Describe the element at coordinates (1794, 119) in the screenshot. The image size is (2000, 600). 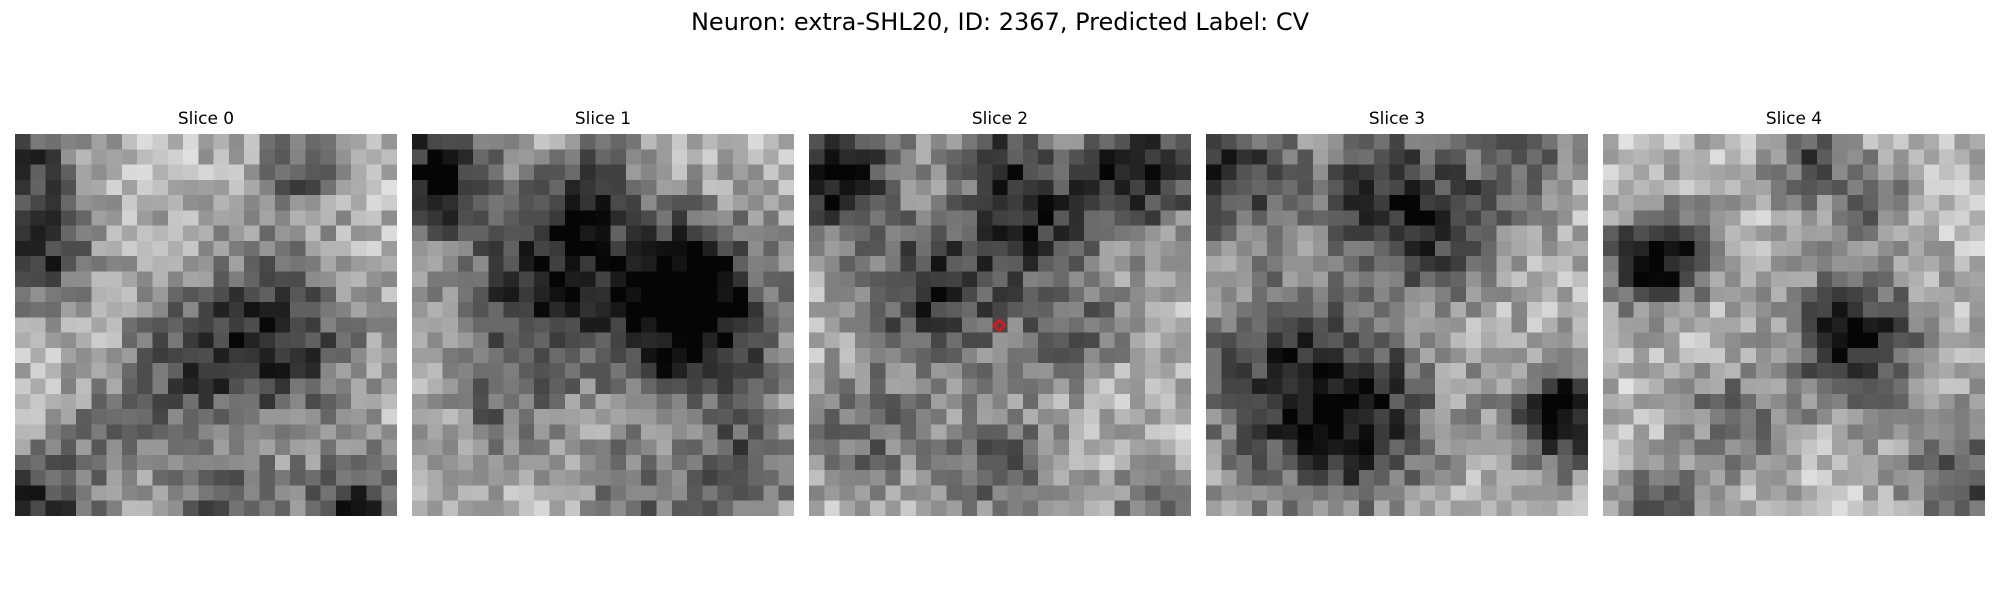
I see `slice-title: Slice 4` at that location.